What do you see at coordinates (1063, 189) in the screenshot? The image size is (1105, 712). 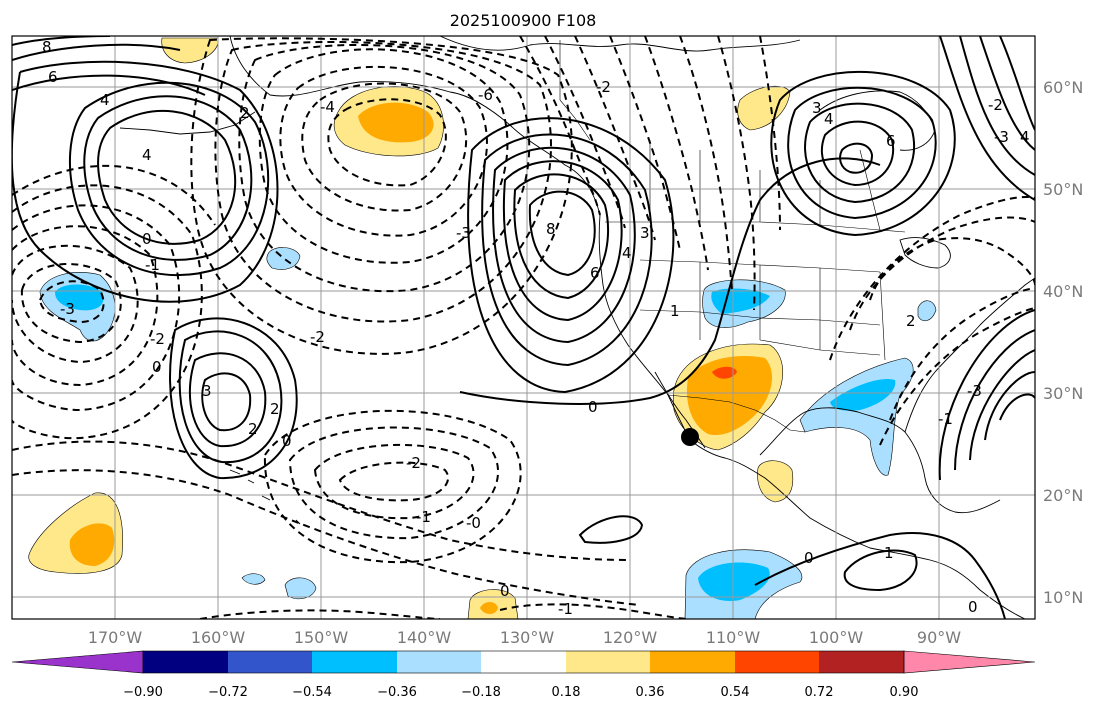 I see `lat-label: 50°N` at bounding box center [1063, 189].